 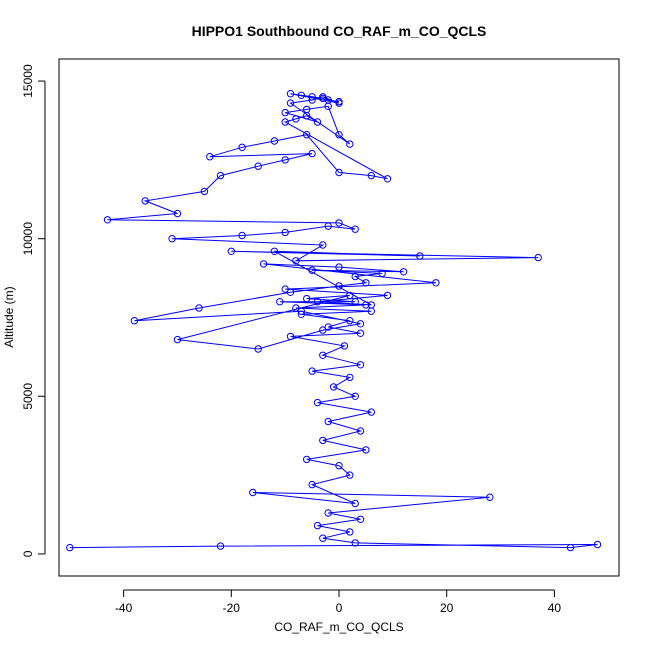 I want to click on x-tick-label: 20, so click(x=447, y=608).